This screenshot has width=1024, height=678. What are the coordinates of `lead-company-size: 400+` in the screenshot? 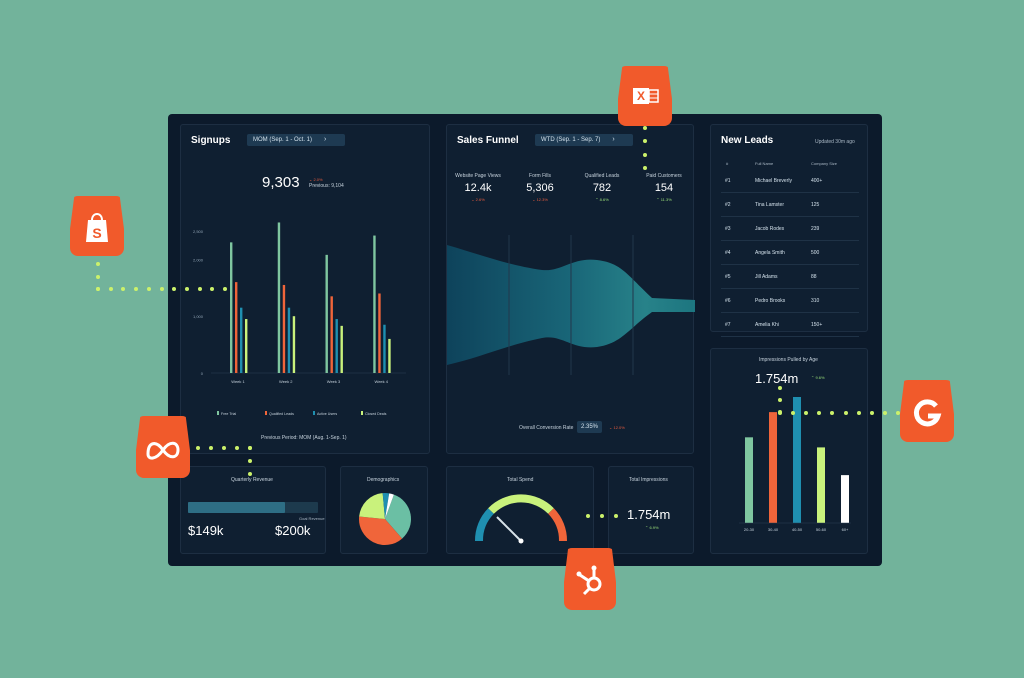 It's located at (817, 181).